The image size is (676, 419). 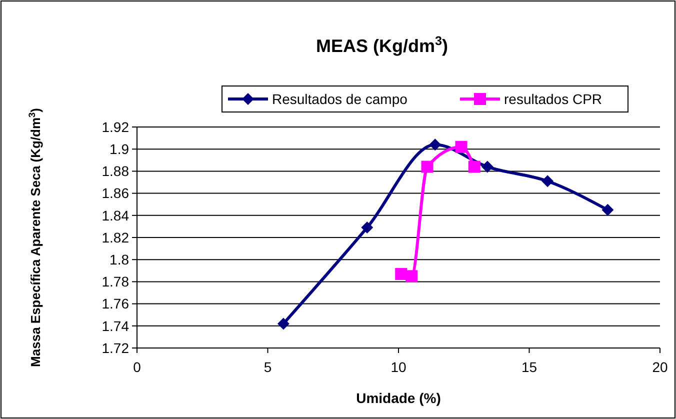 What do you see at coordinates (340, 98) in the screenshot?
I see `legend-label: Resultados de campo` at bounding box center [340, 98].